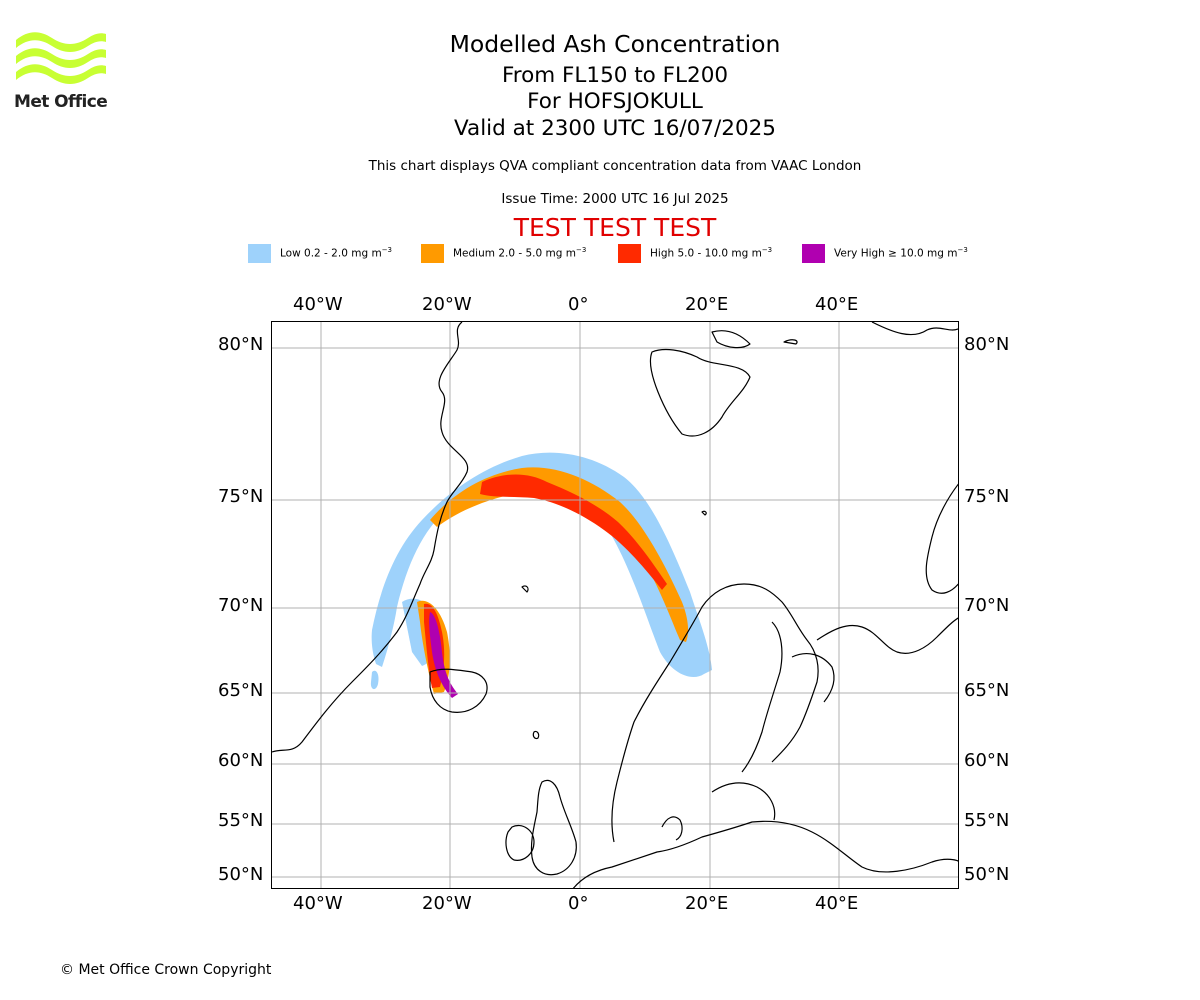  Describe the element at coordinates (987, 820) in the screenshot. I see `lat-tick-right-55n: 55°N` at that location.